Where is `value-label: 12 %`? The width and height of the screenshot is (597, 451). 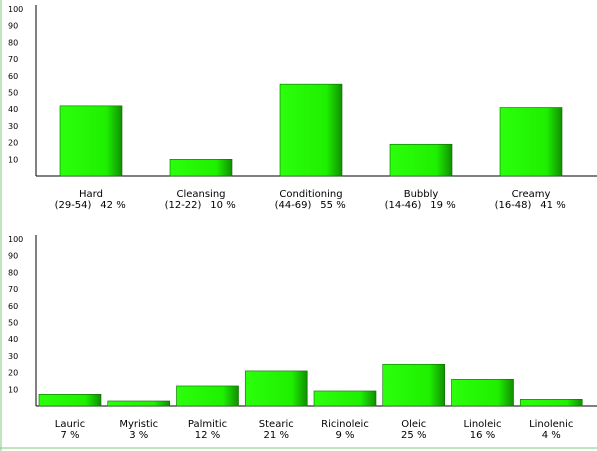
value-label: 12 % is located at coordinates (207, 435).